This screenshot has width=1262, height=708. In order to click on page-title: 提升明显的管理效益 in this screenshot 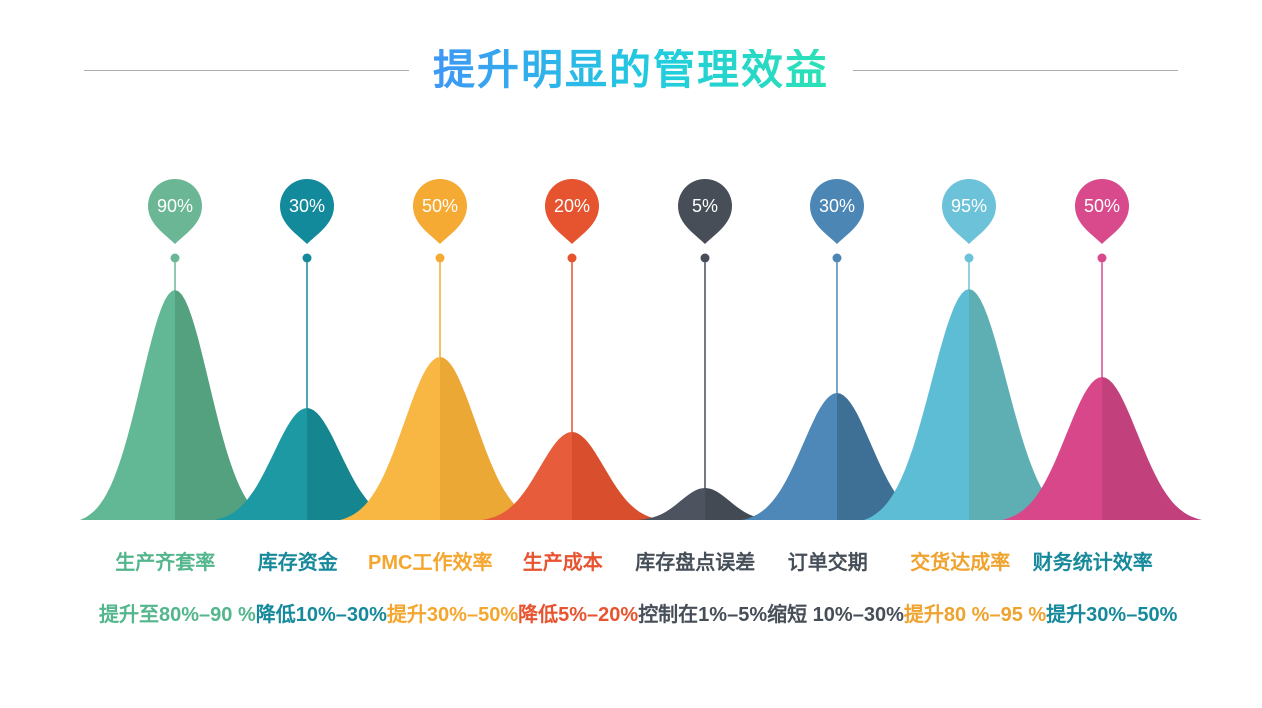, I will do `click(631, 69)`.